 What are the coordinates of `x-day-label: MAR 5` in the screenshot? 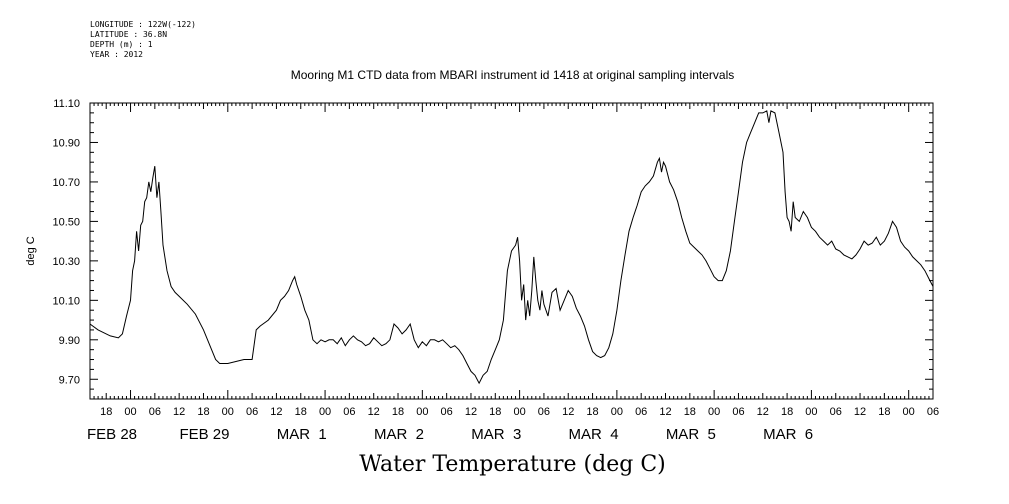 It's located at (691, 434).